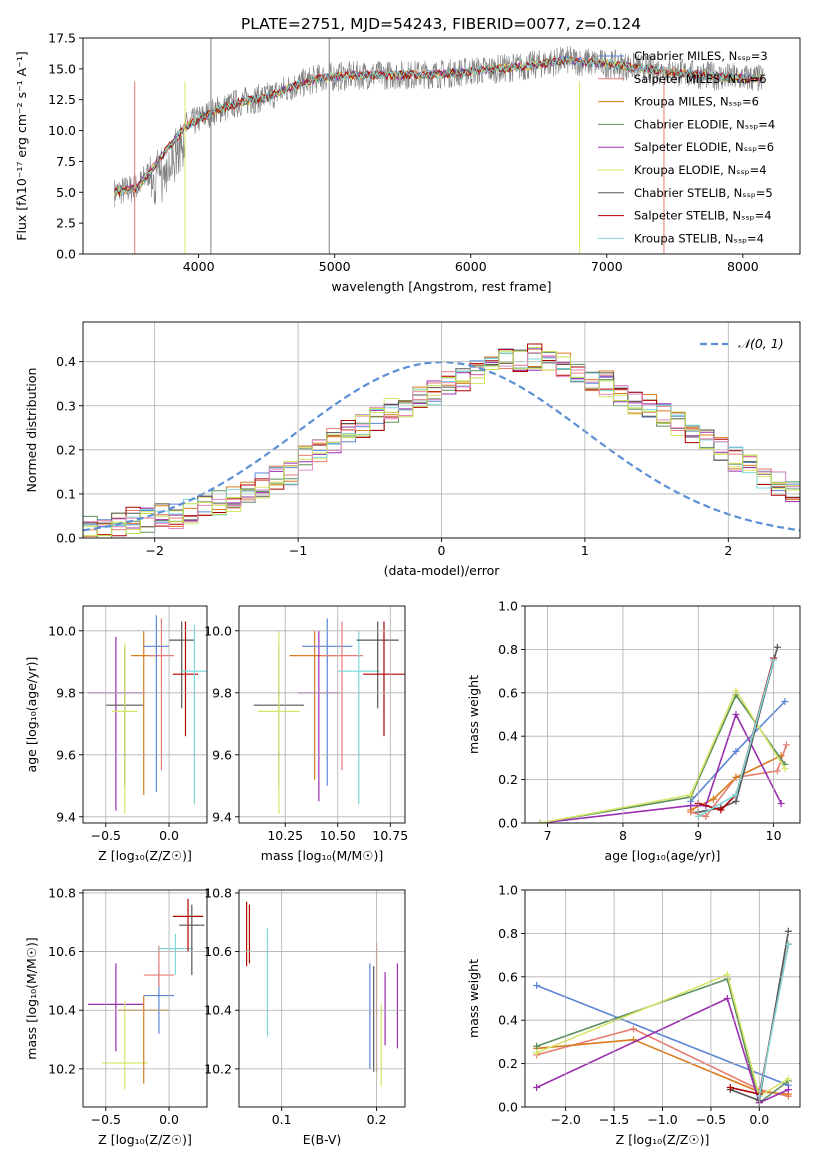 This screenshot has height=1170, width=819. What do you see at coordinates (62, 38) in the screenshot?
I see `y-tick-label: 17.5` at bounding box center [62, 38].